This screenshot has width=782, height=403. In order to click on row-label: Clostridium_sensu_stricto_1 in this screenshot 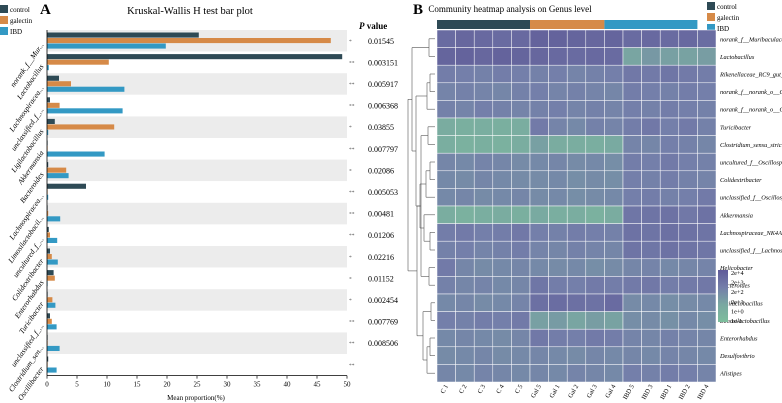, I will do `click(751, 145)`.